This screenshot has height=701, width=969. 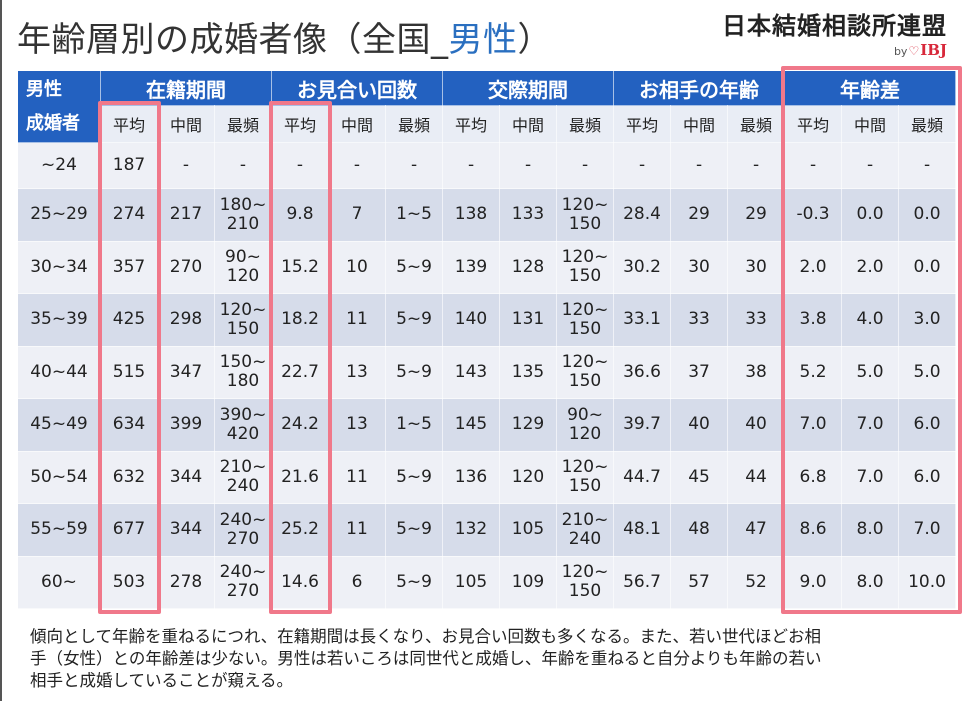 What do you see at coordinates (162, 680) in the screenshot?
I see `footer-line: 相手と成婚していることが窺える。` at bounding box center [162, 680].